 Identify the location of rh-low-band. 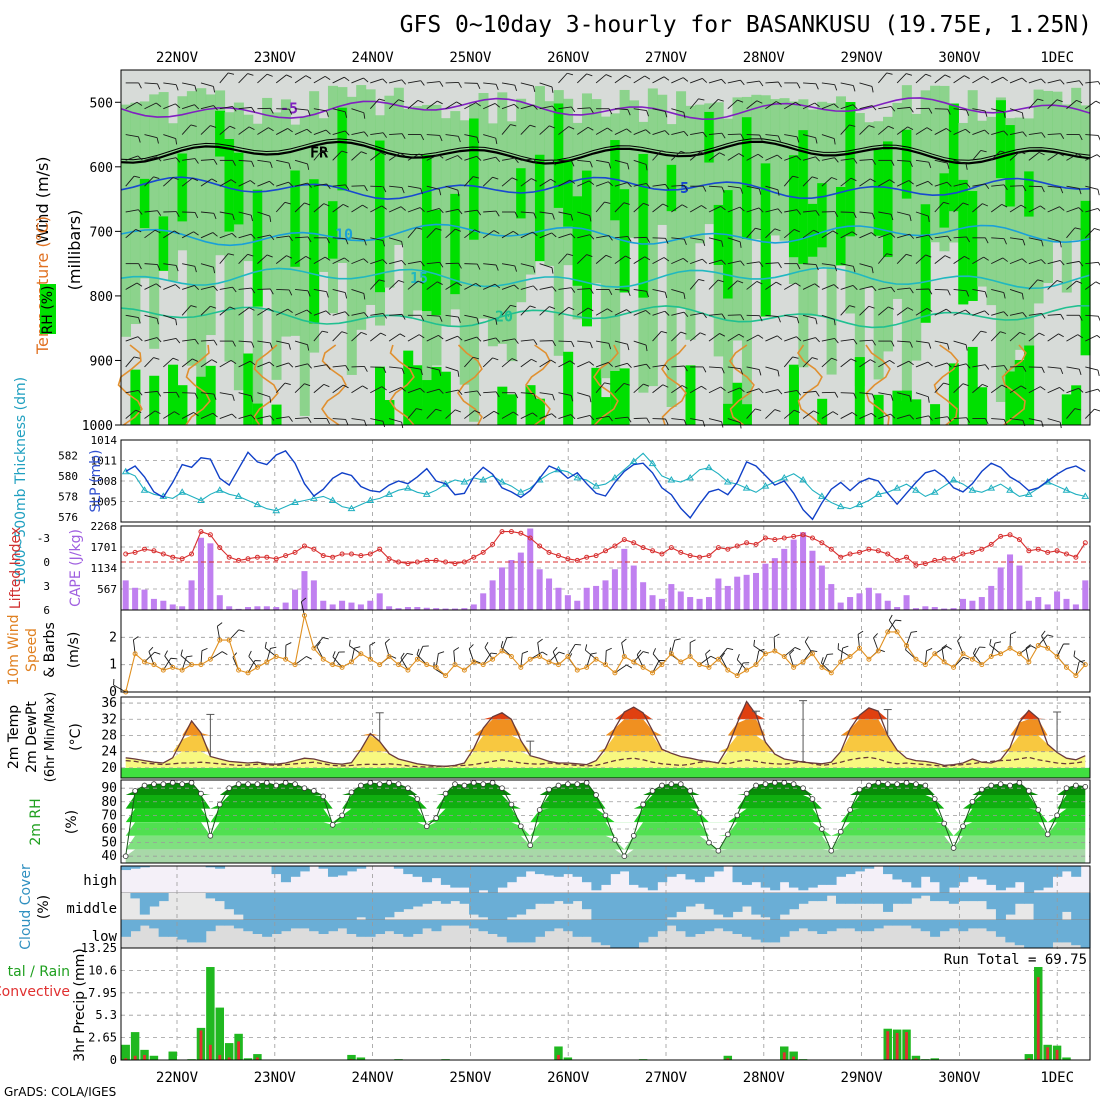
(511, 409).